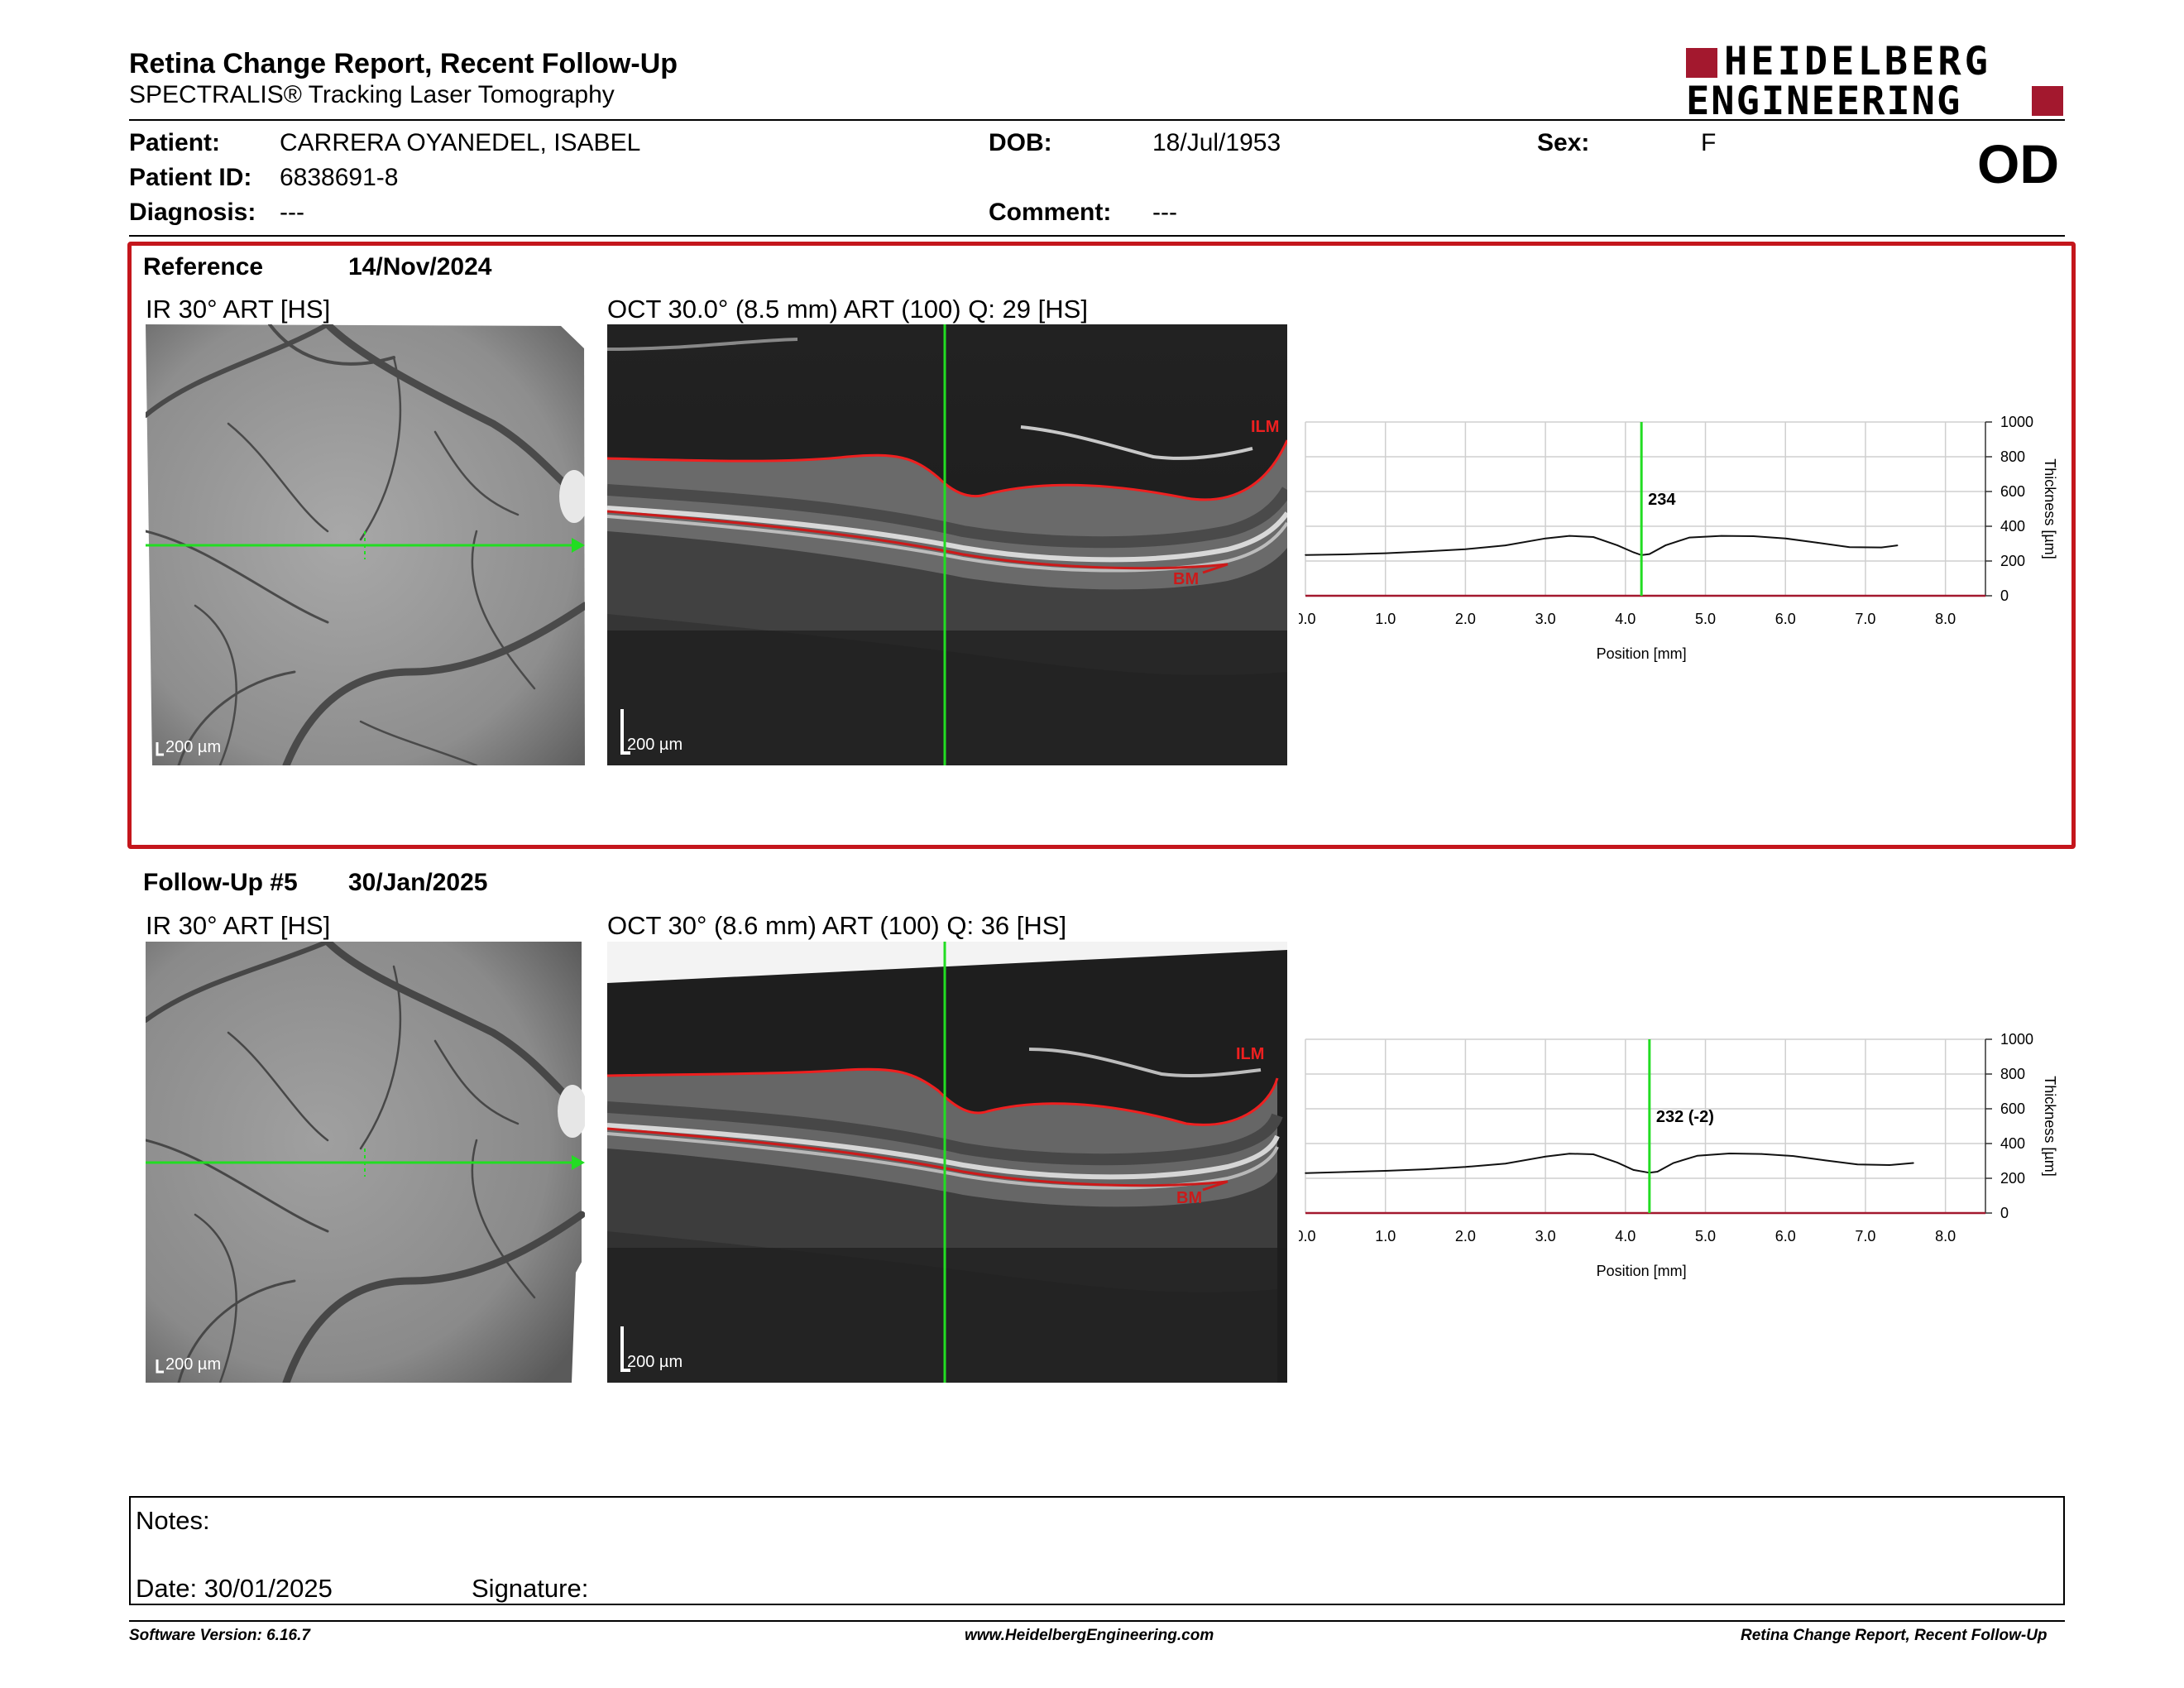 The height and width of the screenshot is (1688, 2184). What do you see at coordinates (847, 309) in the screenshot?
I see `reference-oct-title: OCT 30.0° (8.5 mm) ART (100) Q: 29 [HS]` at bounding box center [847, 309].